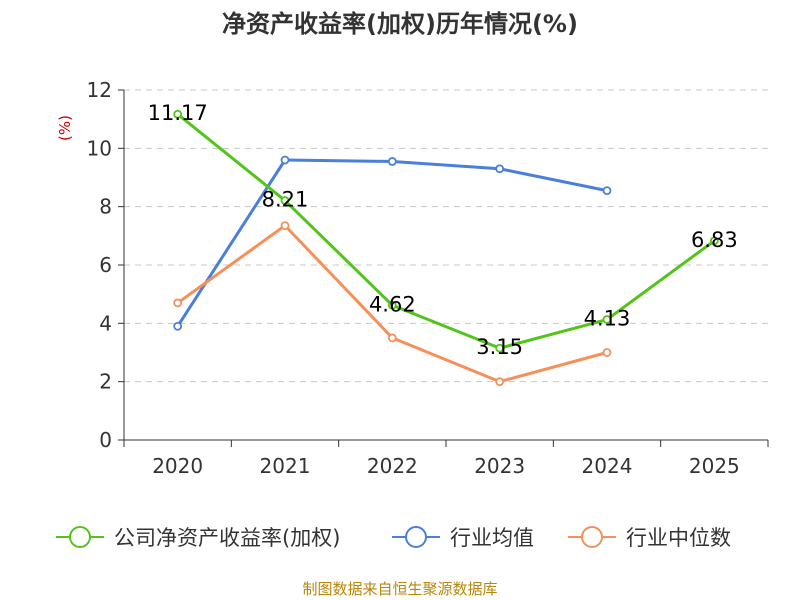  I want to click on chart-title: 净资产收益率(加权)历年情况(%), so click(400, 24).